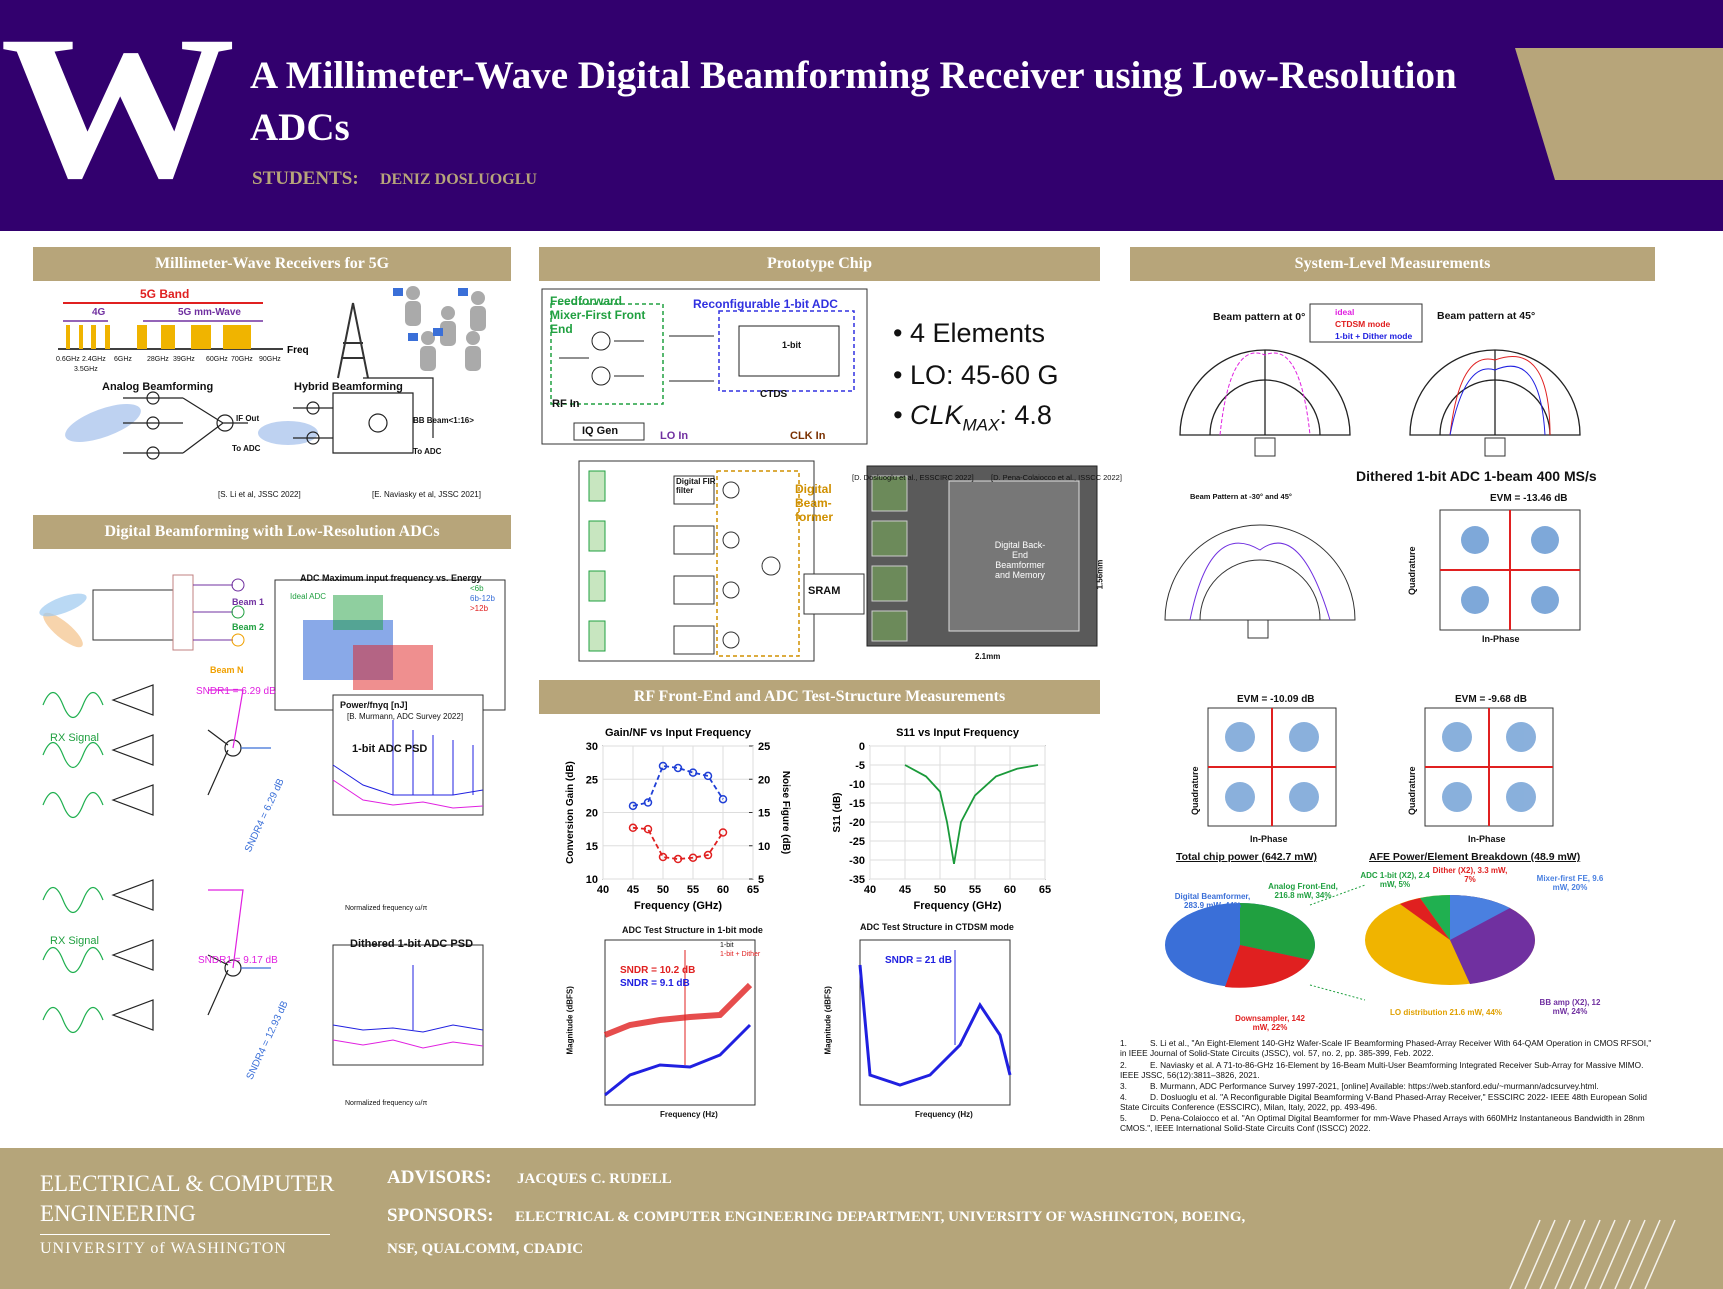 The width and height of the screenshot is (1723, 1289). I want to click on freq-label: 70GHz, so click(242, 359).